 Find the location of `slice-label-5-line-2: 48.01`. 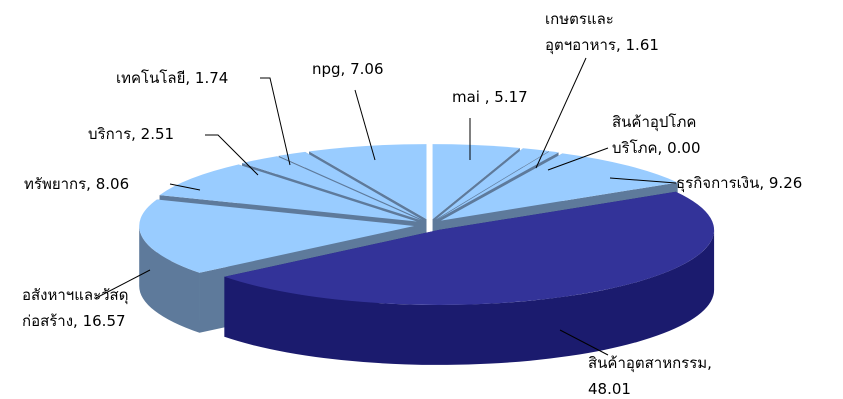

slice-label-5-line-2: 48.01 is located at coordinates (609, 389).